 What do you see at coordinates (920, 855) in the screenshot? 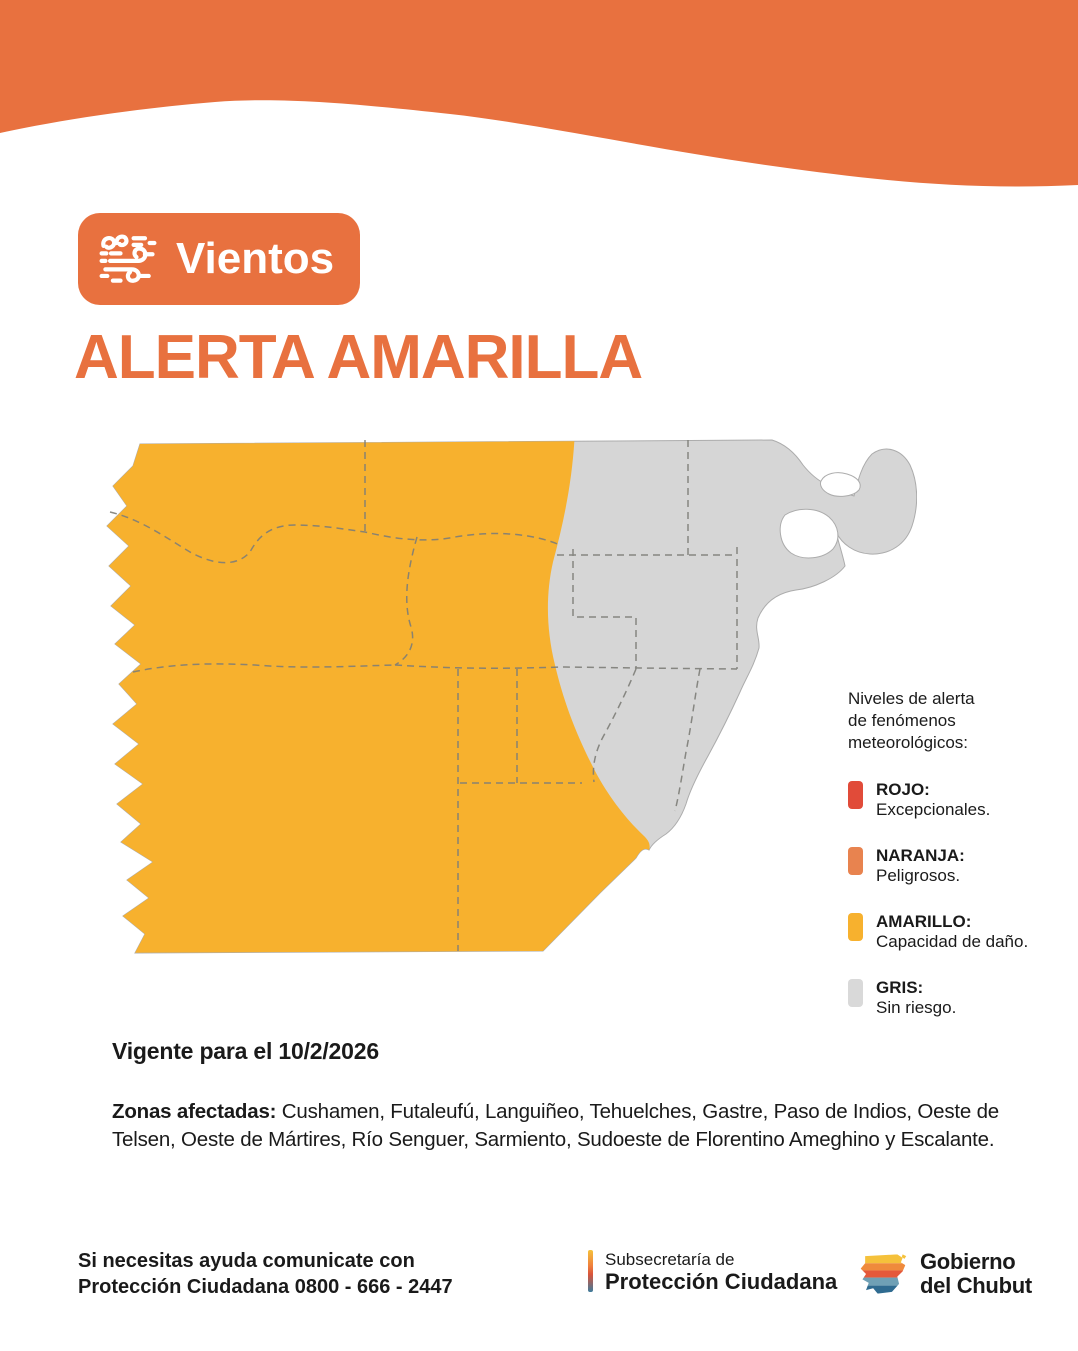
I see `legend-item-name: NARANJA:` at bounding box center [920, 855].